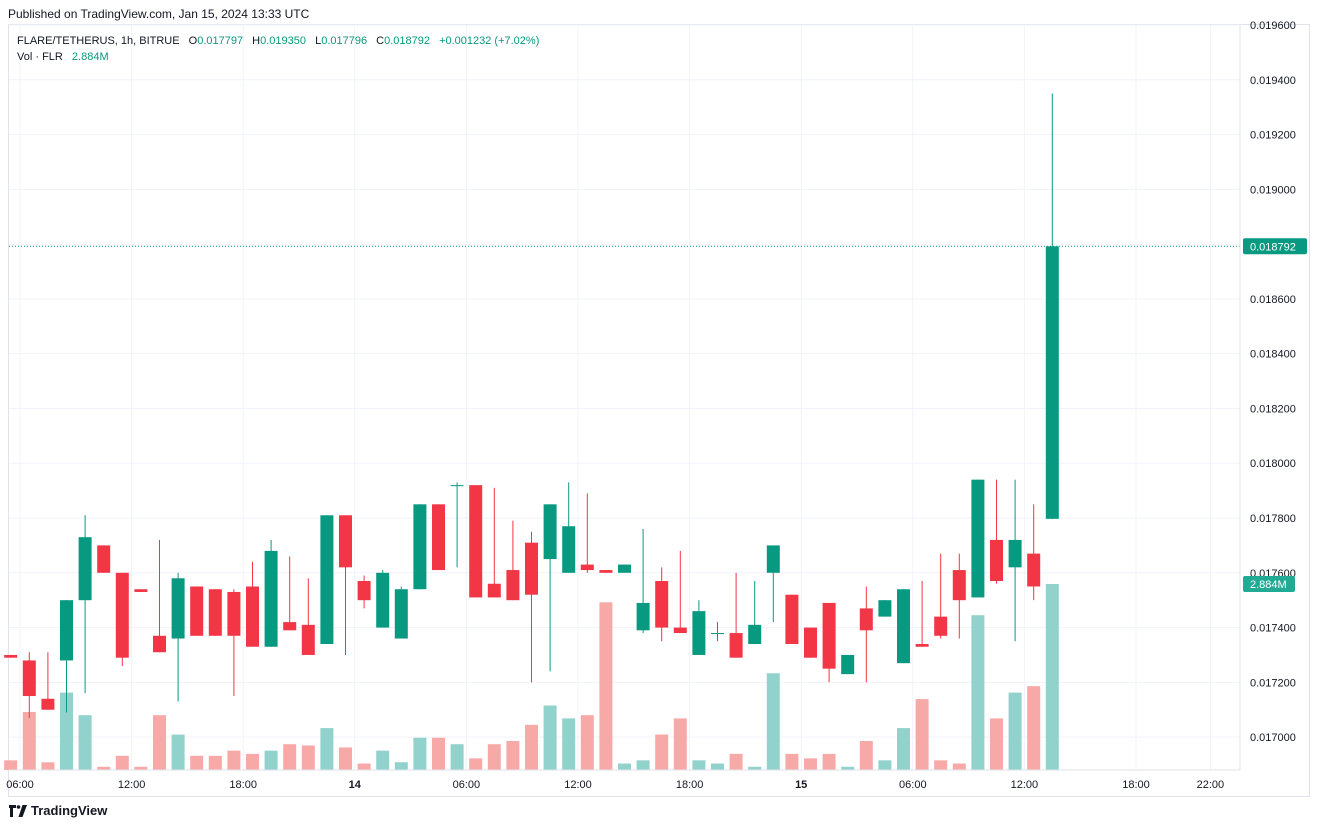 The image size is (1320, 828). Describe the element at coordinates (1273, 464) in the screenshot. I see `y-tick-label: 0.018000` at that location.